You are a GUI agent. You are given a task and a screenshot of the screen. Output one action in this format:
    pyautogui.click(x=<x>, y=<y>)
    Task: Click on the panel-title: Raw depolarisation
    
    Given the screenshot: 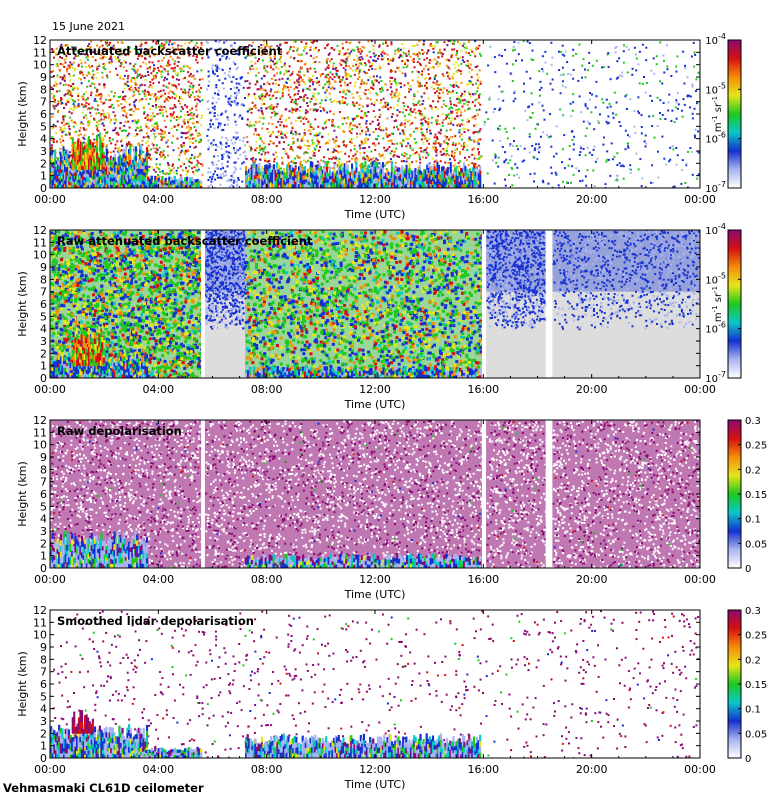 What is the action you would take?
    pyautogui.click(x=119, y=431)
    